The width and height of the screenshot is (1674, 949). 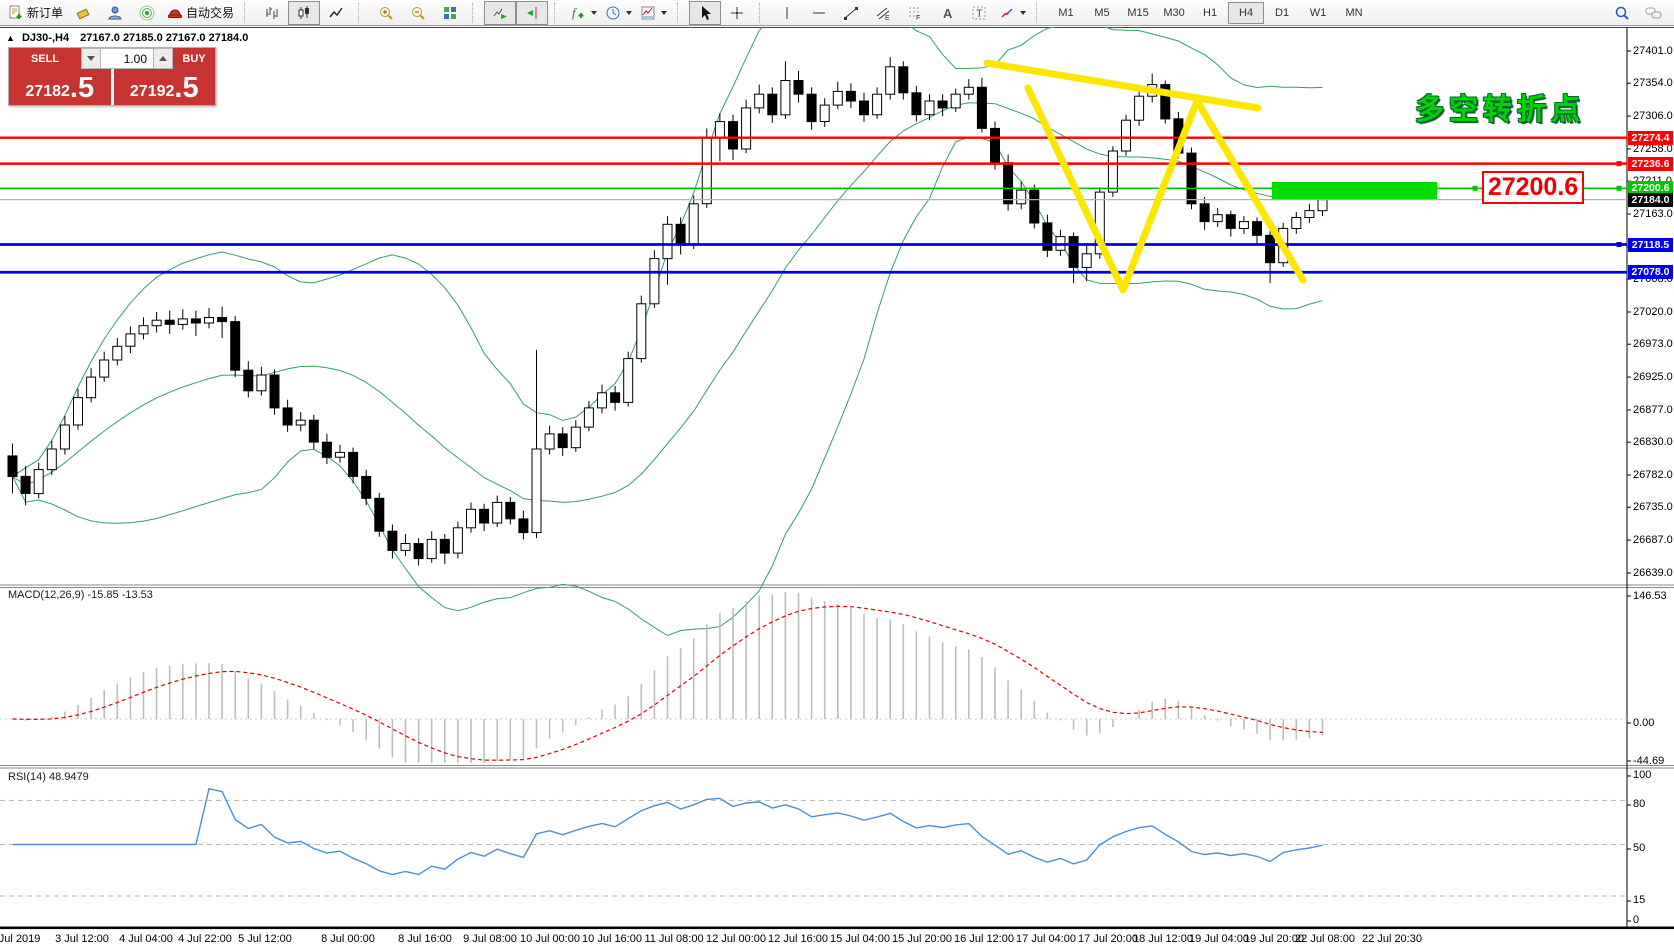 What do you see at coordinates (575, 12) in the screenshot?
I see `svg-text: f` at bounding box center [575, 12].